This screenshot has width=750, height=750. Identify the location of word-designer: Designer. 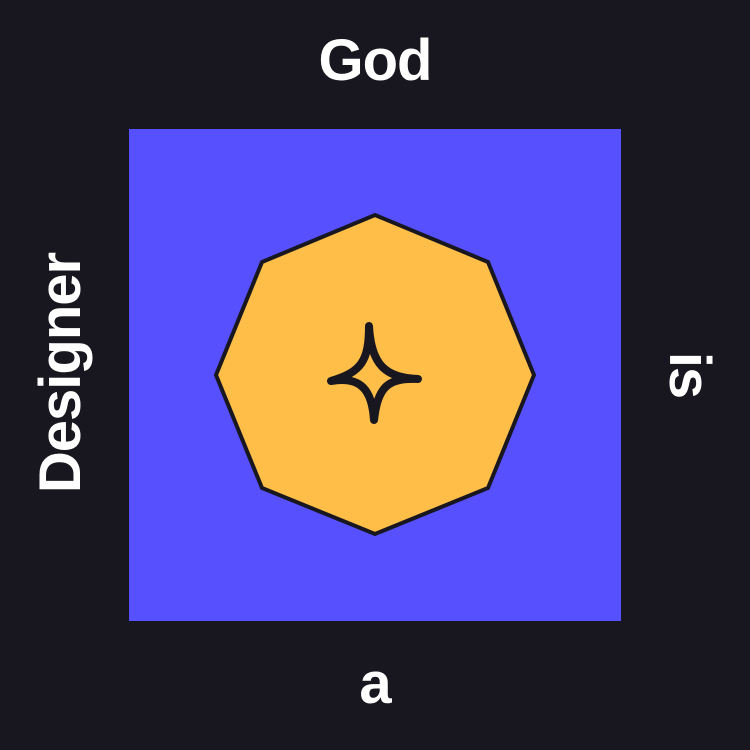
(60, 373).